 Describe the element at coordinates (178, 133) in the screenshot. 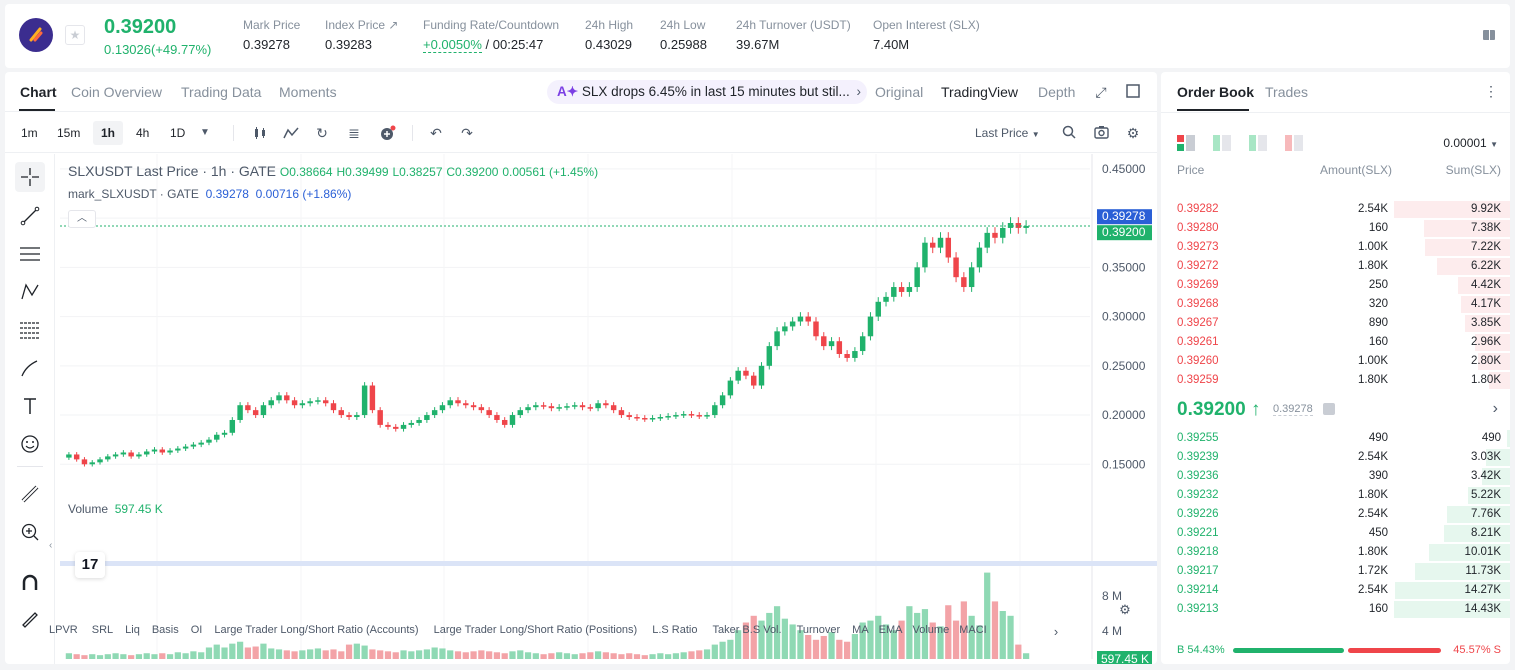

I see `timeframe-1d: 1D` at that location.